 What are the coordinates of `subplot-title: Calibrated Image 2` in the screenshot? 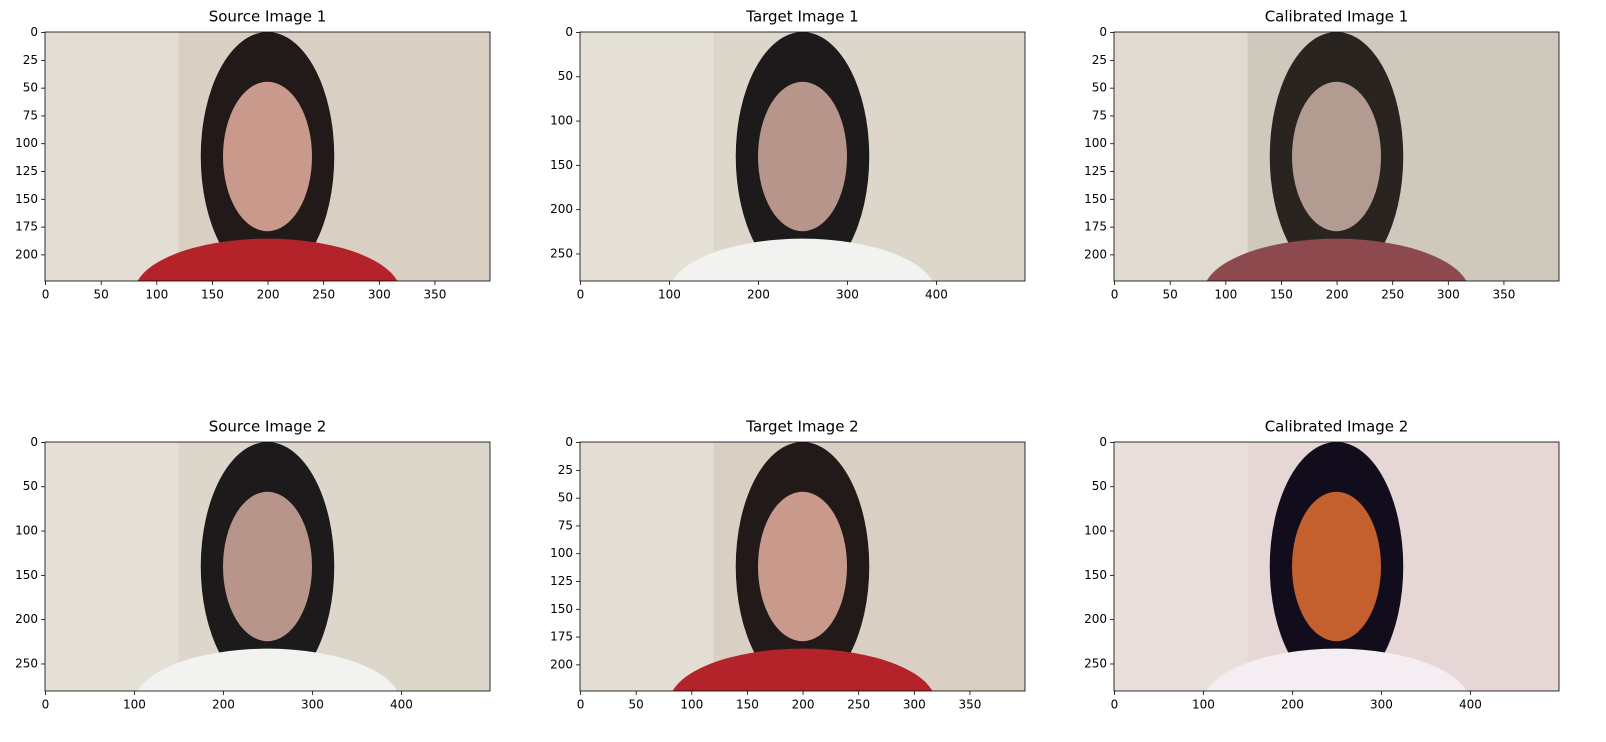 It's located at (1337, 427).